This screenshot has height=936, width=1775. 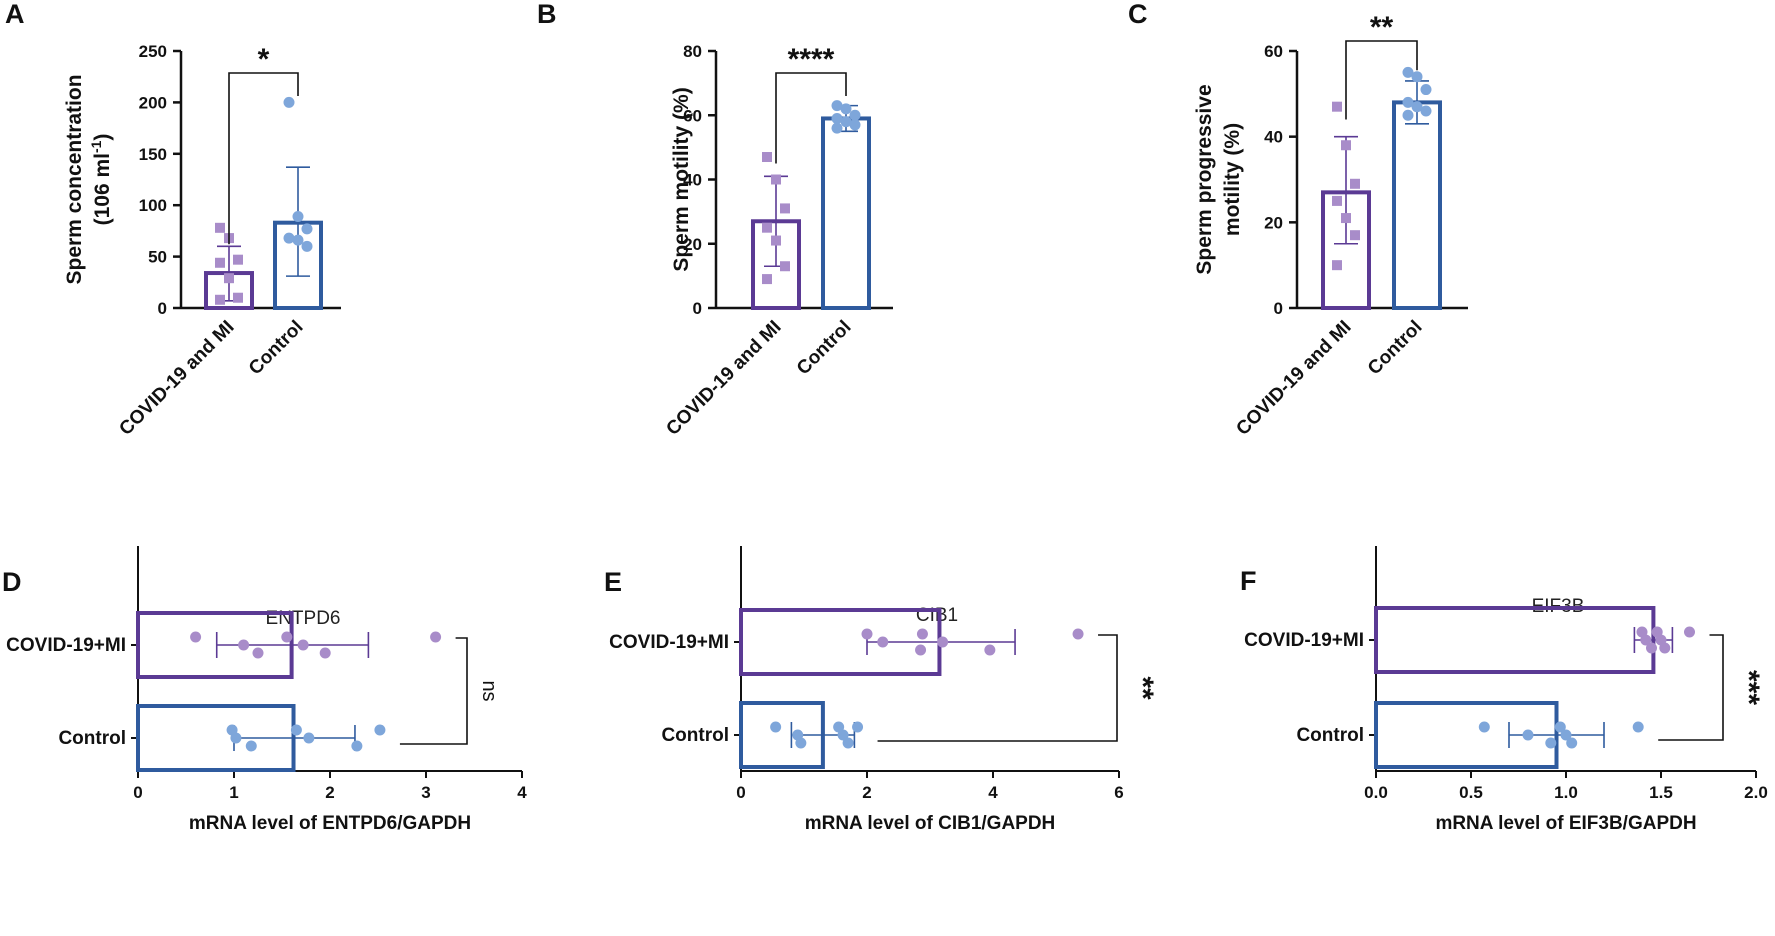 I want to click on significance-label: ****, so click(x=811, y=59).